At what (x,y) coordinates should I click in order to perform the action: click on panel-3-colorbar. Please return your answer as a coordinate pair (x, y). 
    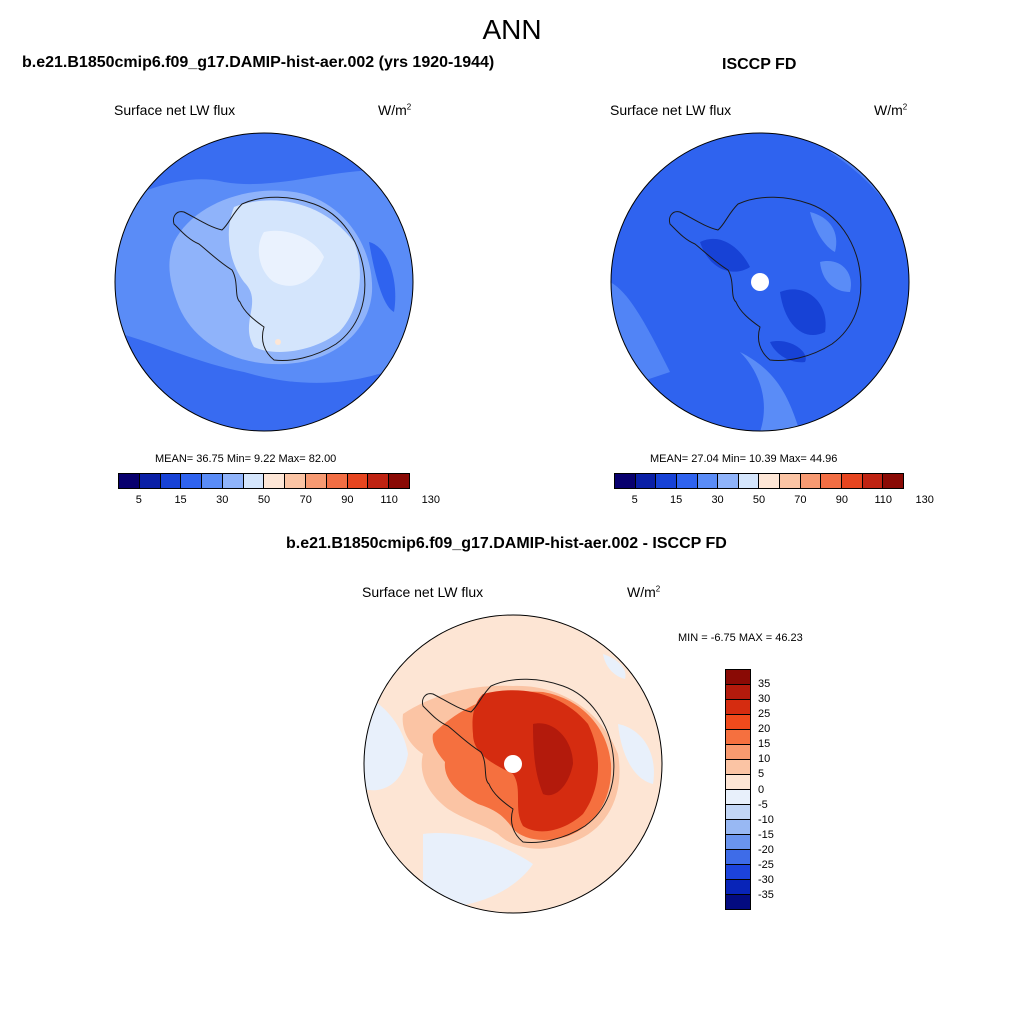
    Looking at the image, I should click on (738, 789).